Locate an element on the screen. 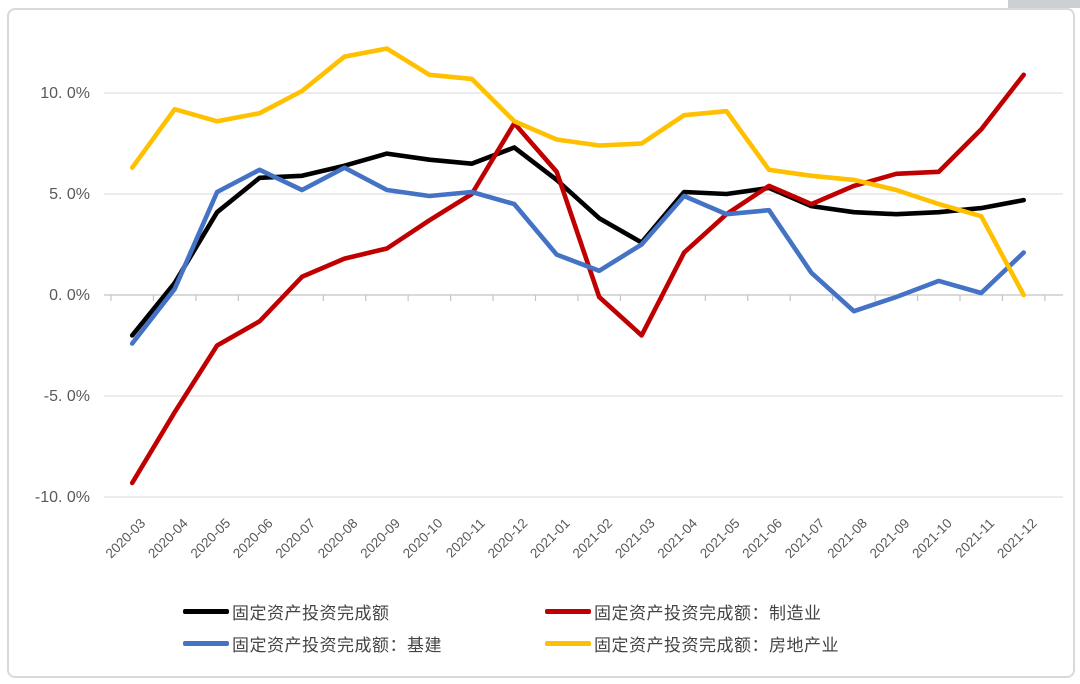 This screenshot has width=1080, height=684. x-axis-tick-label: 2021-12 is located at coordinates (1017, 539).